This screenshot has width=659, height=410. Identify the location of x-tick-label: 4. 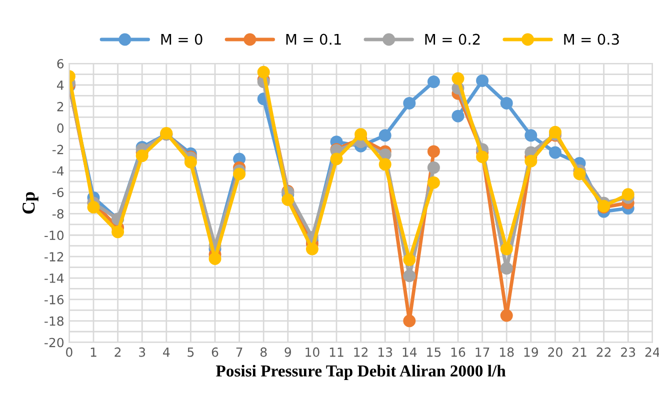
(166, 352).